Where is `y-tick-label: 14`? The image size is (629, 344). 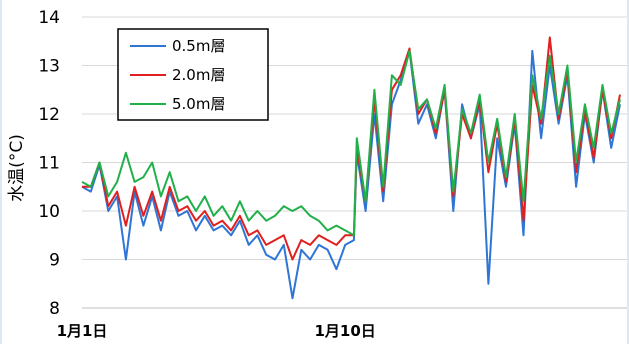
y-tick-label: 14 is located at coordinates (49, 18).